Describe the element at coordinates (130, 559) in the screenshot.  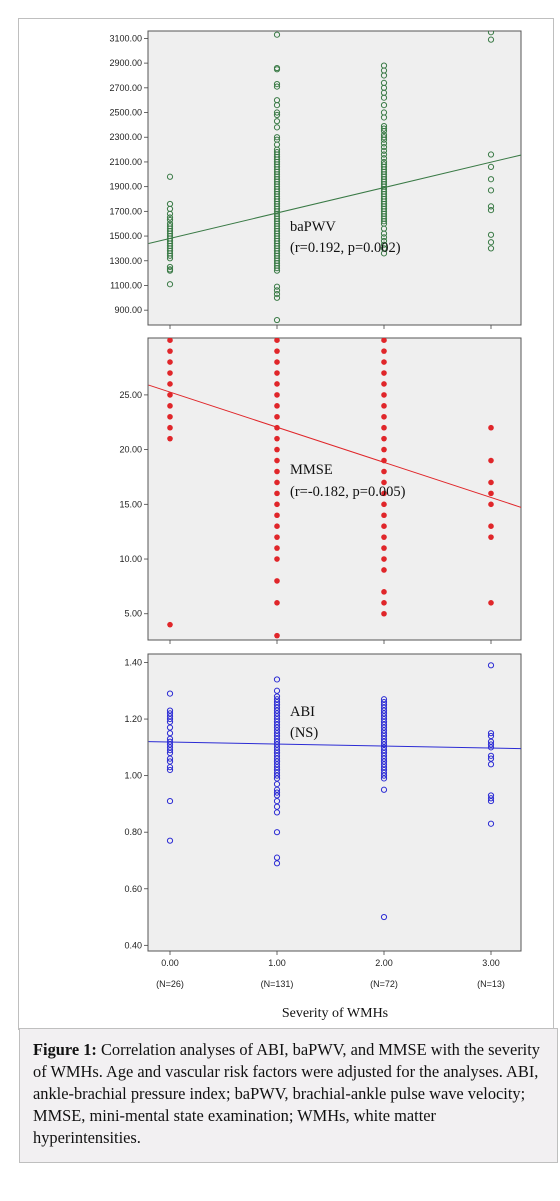
I see `y-tick-label: 10.00` at that location.